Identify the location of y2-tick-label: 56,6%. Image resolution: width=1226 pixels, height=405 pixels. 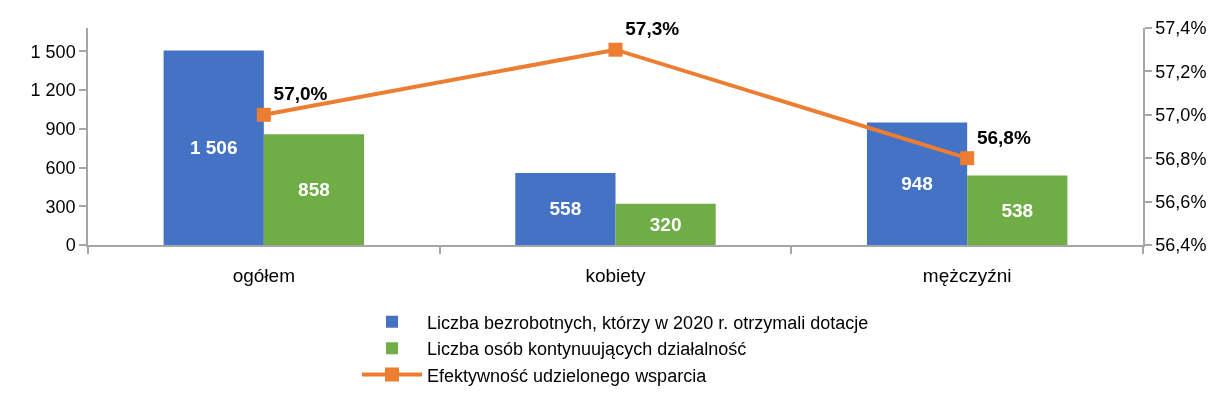
(1181, 201).